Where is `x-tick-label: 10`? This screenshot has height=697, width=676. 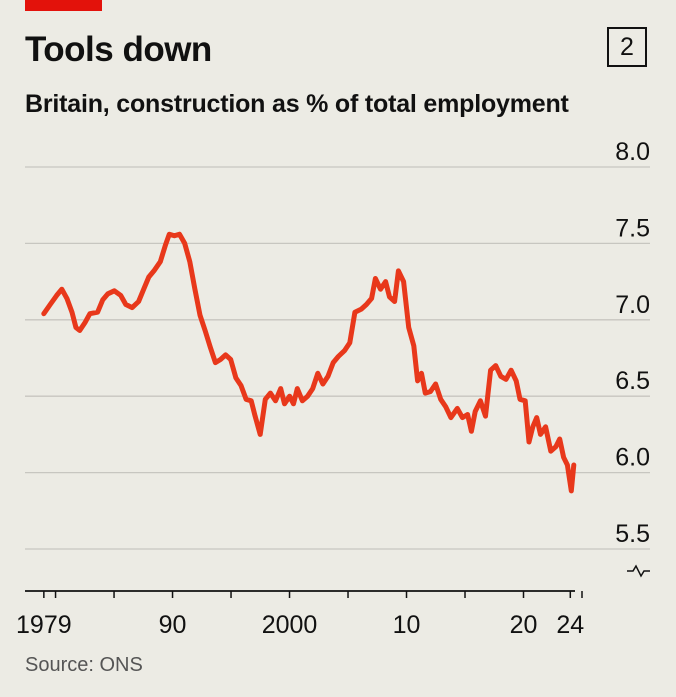 x-tick-label: 10 is located at coordinates (407, 625).